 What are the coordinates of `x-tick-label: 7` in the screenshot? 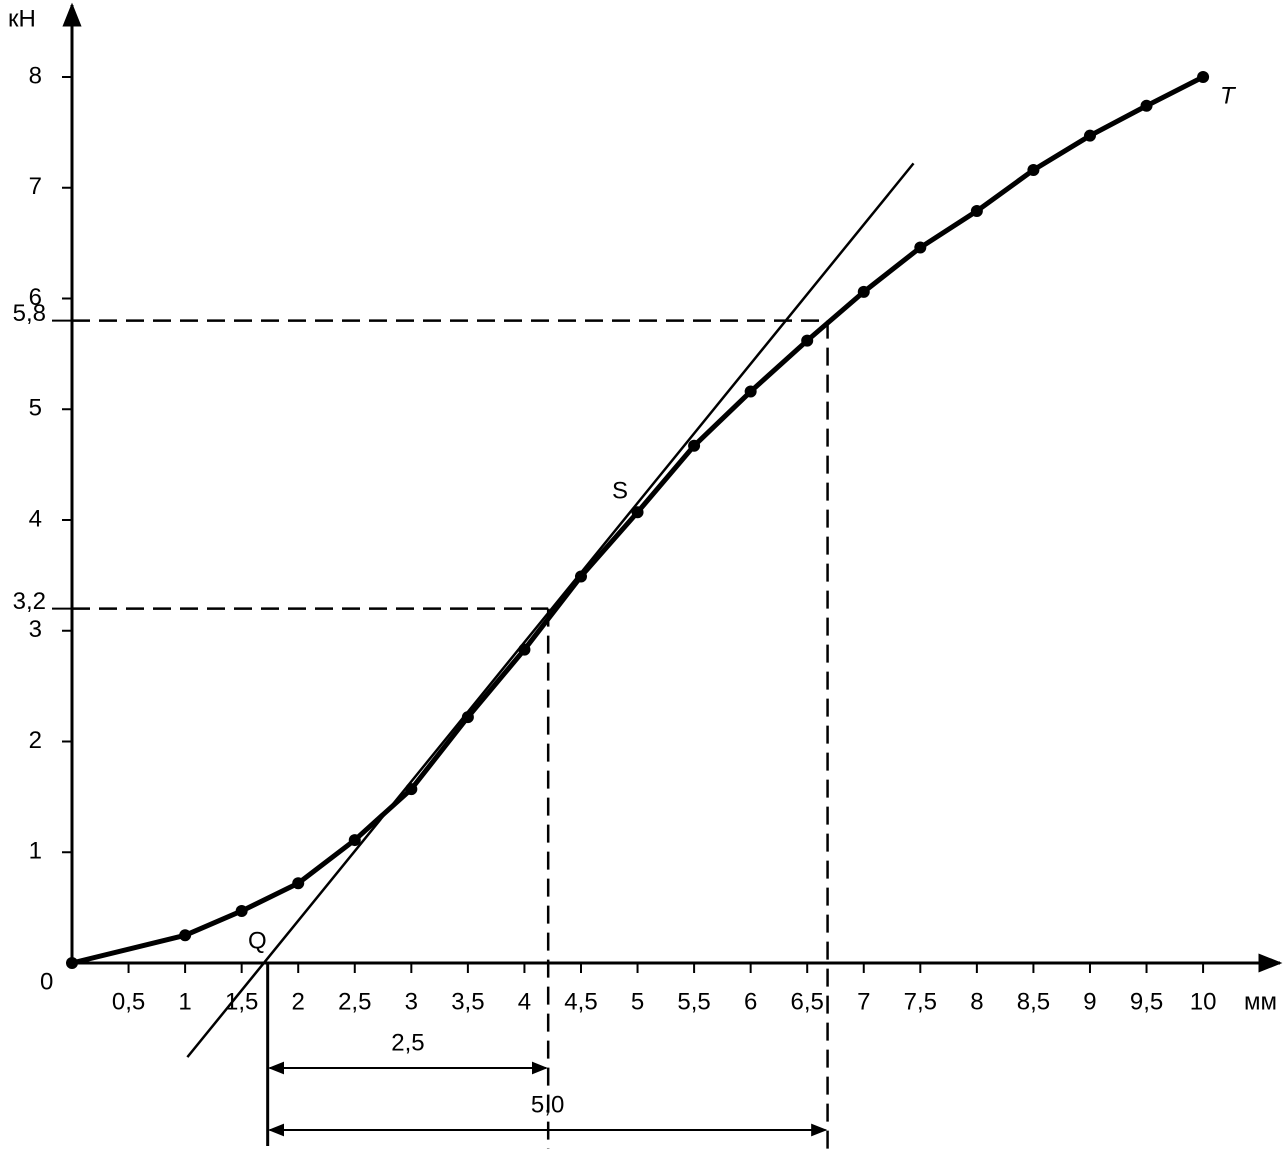 It's located at (863, 1001).